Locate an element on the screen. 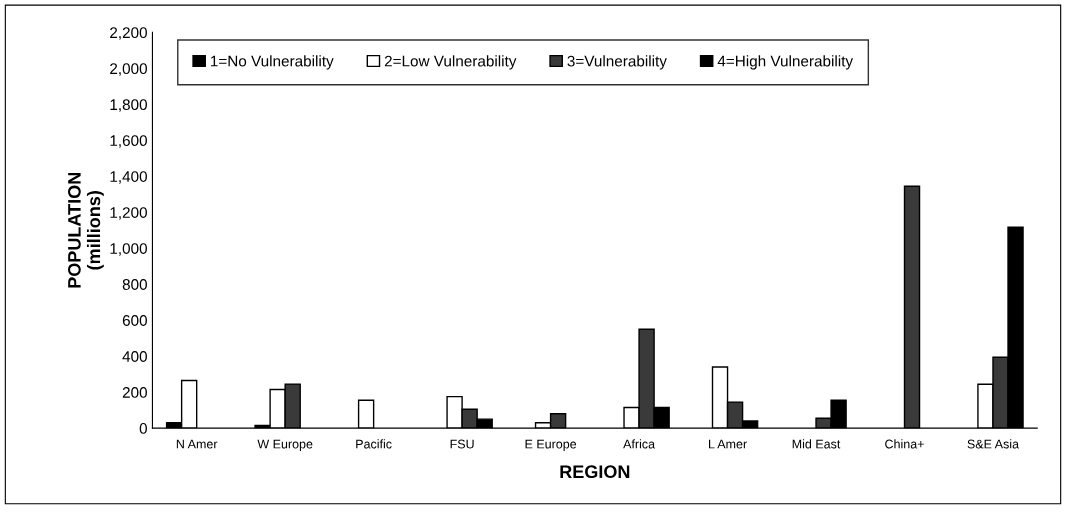 The width and height of the screenshot is (1066, 514). x-tick-label: L Amer is located at coordinates (728, 444).